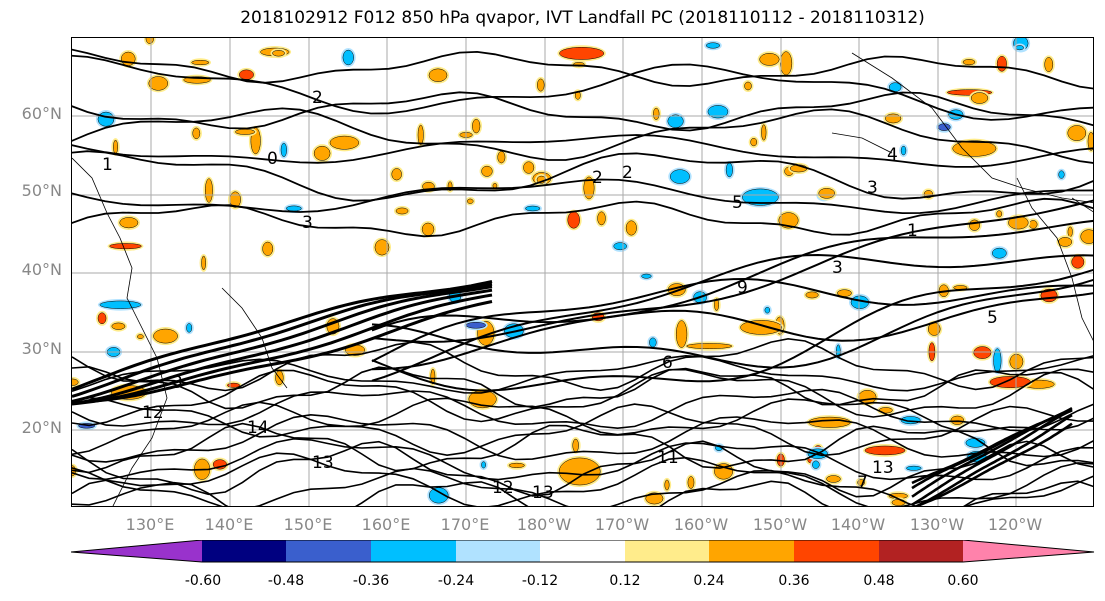 Image resolution: width=1105 pixels, height=601 pixels. What do you see at coordinates (780, 524) in the screenshot?
I see `lon-label-150w: 150°W` at bounding box center [780, 524].